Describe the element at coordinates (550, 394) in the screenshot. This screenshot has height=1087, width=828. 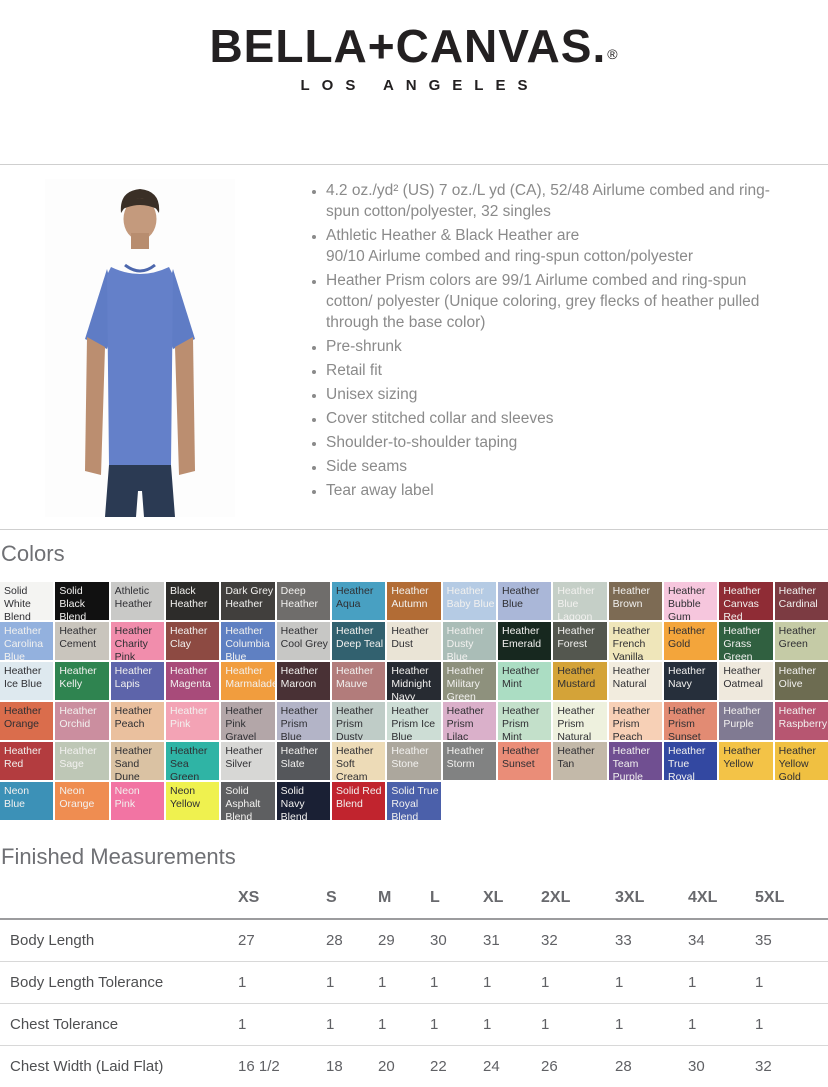
I see `spec-bullet: Unisex sizing` at that location.